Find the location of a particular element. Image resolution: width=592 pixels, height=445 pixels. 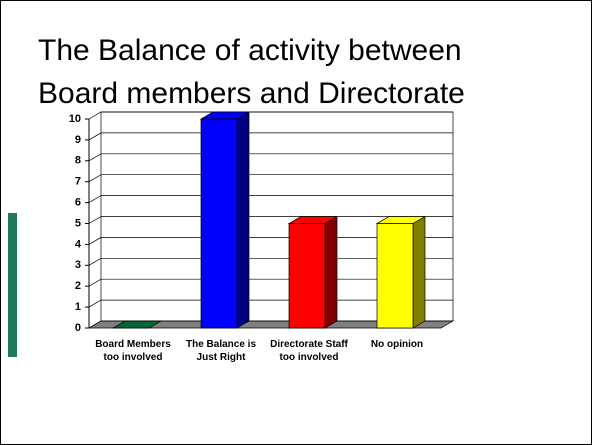

bar-top is located at coordinates (137, 324).